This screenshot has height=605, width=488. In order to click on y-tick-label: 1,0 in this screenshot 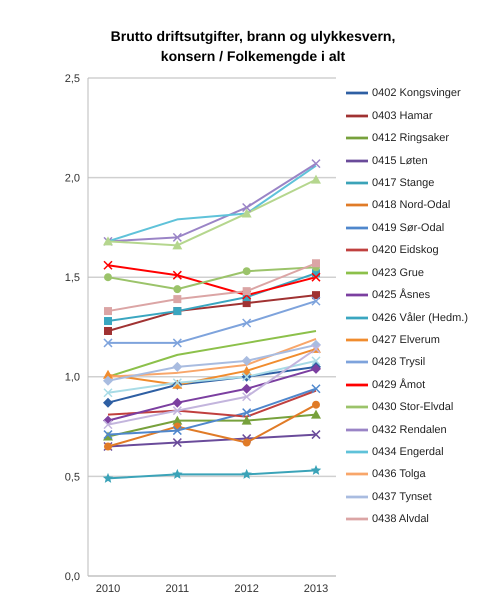, I will do `click(72, 378)`.